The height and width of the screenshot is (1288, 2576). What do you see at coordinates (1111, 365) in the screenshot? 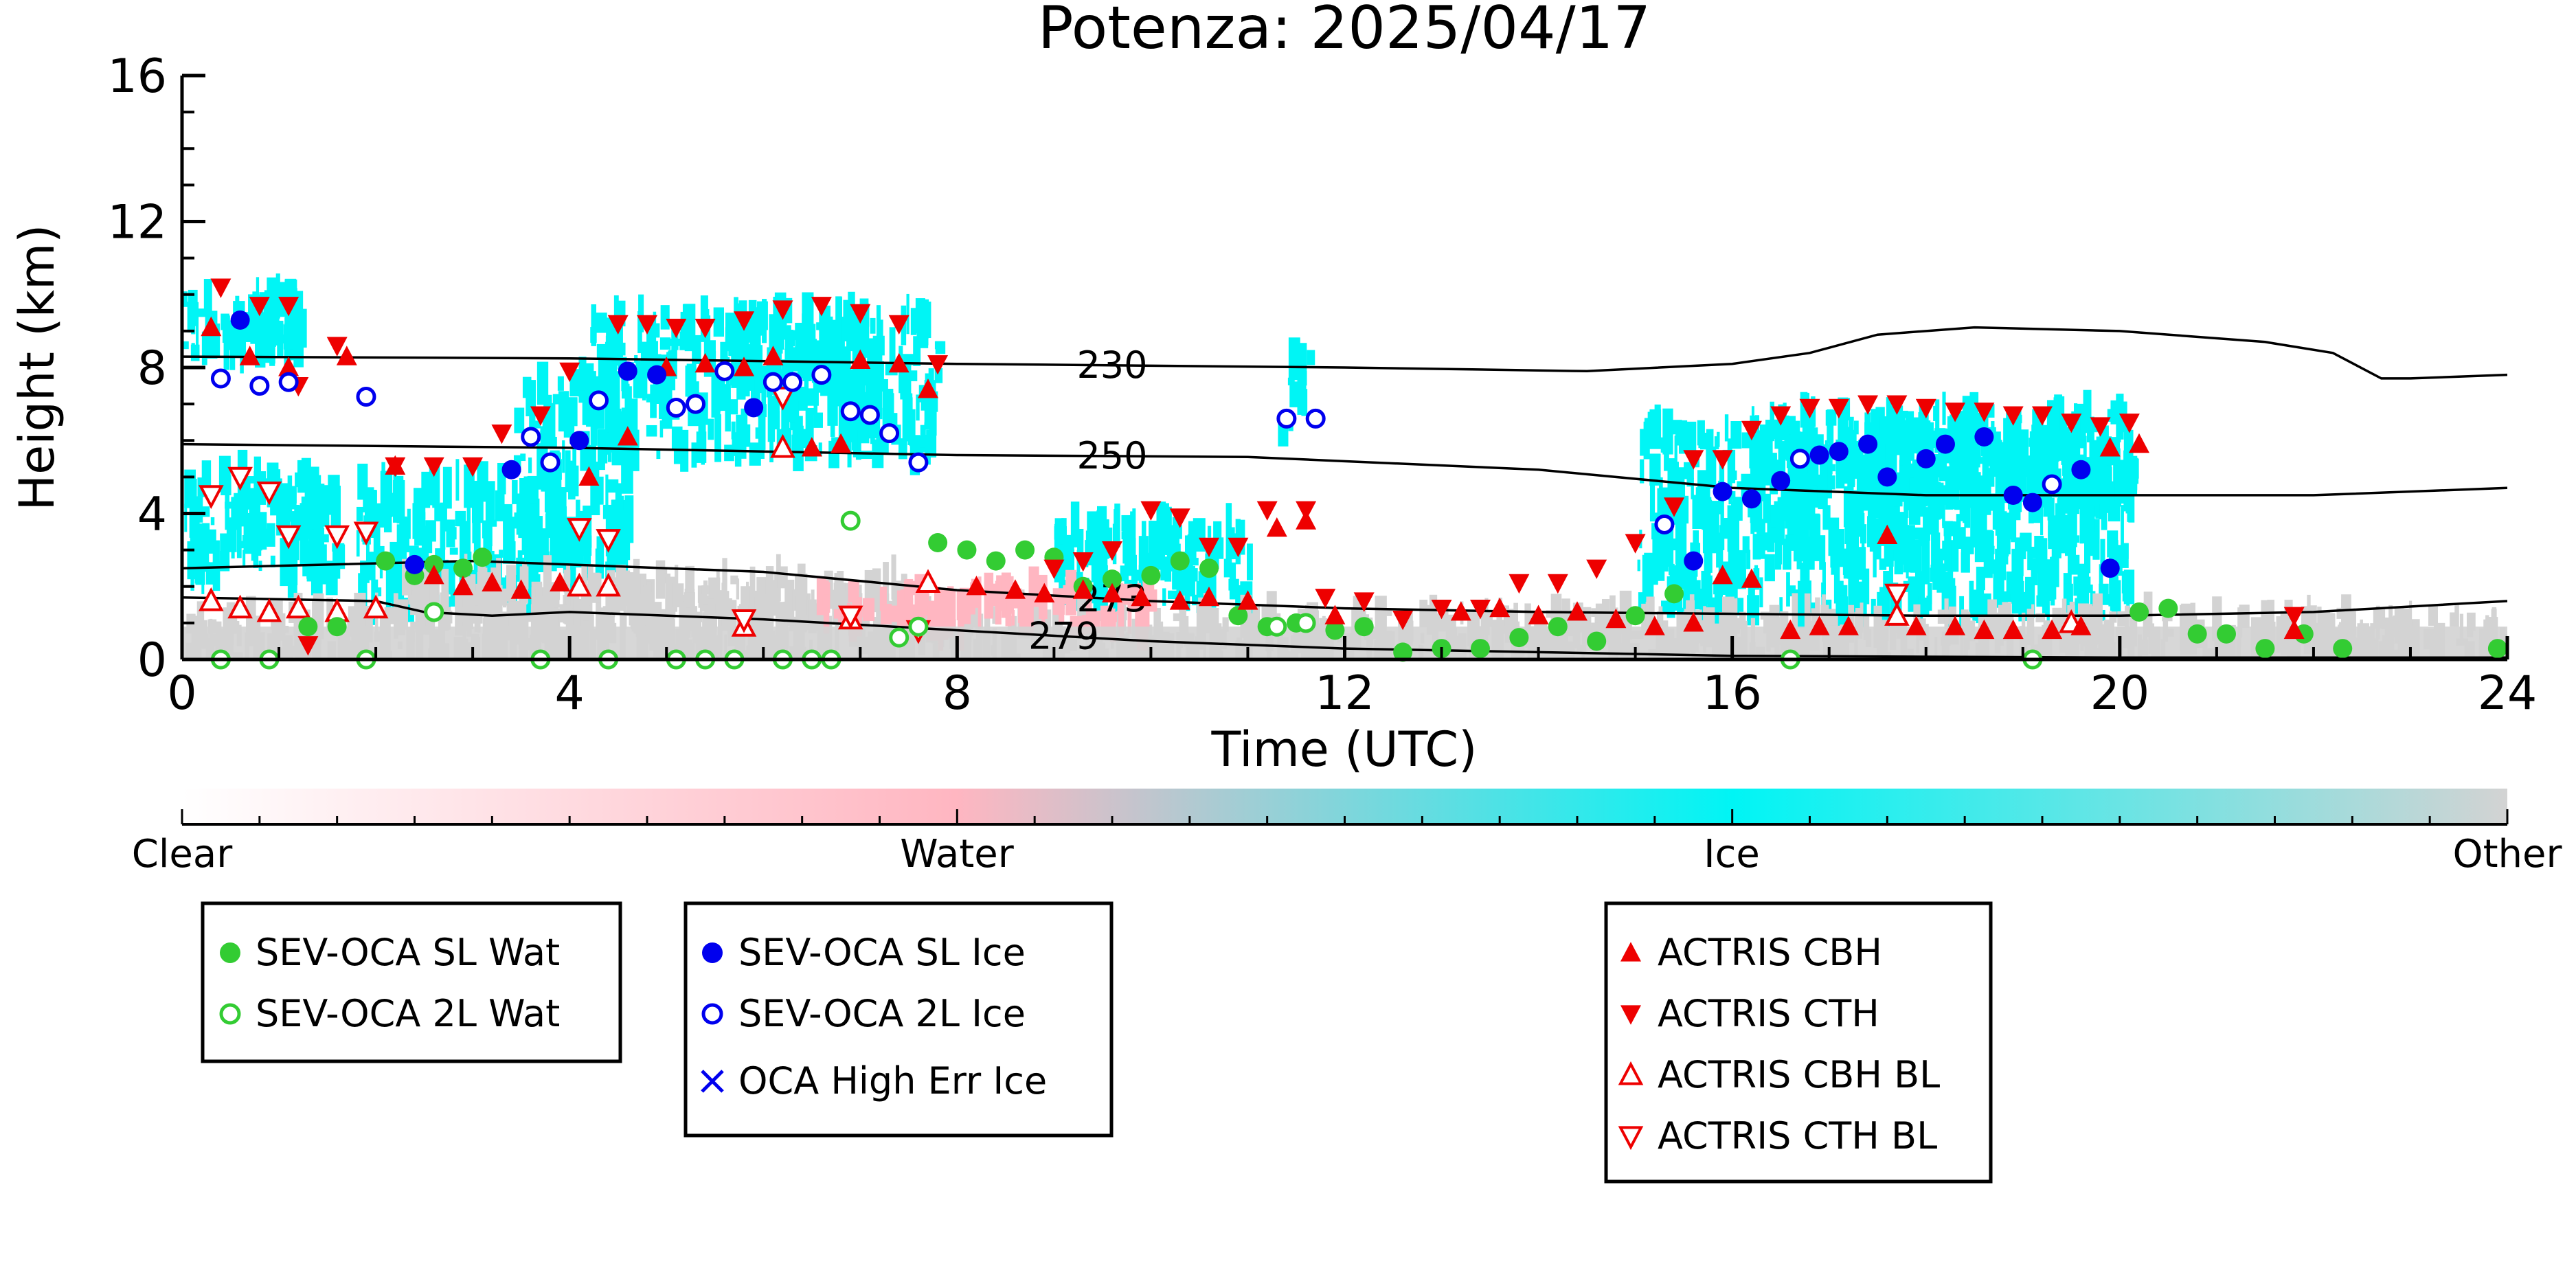
I see `isotherm-label: 230` at bounding box center [1111, 365].